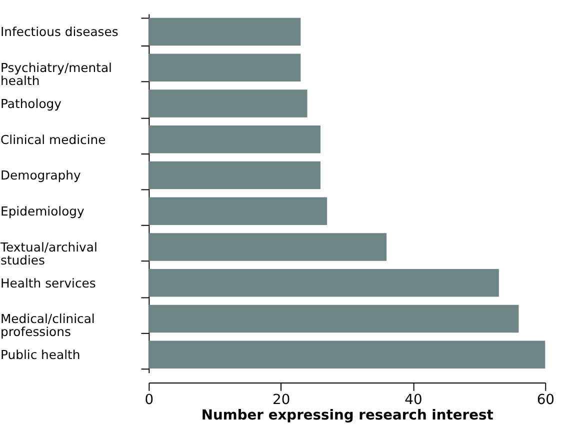  Describe the element at coordinates (281, 400) in the screenshot. I see `x-tick-label: 20` at that location.